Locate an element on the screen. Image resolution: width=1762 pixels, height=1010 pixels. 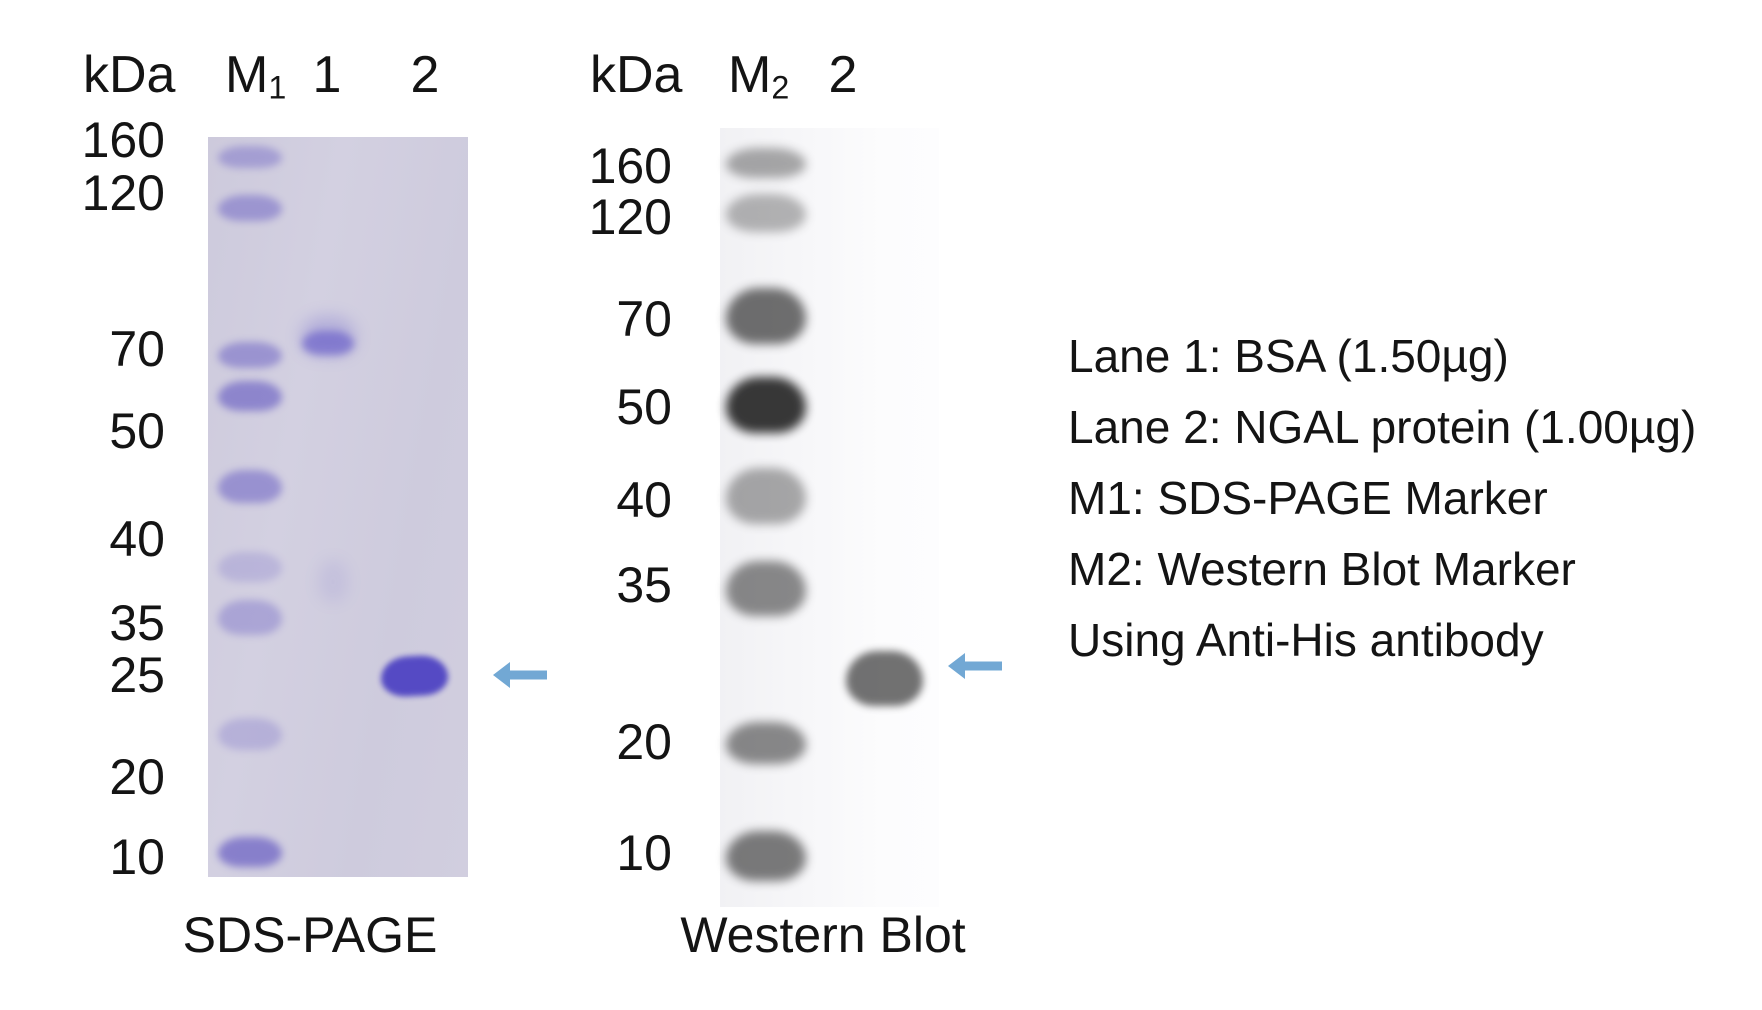
sds-marker-band-40kda is located at coordinates (250, 567).